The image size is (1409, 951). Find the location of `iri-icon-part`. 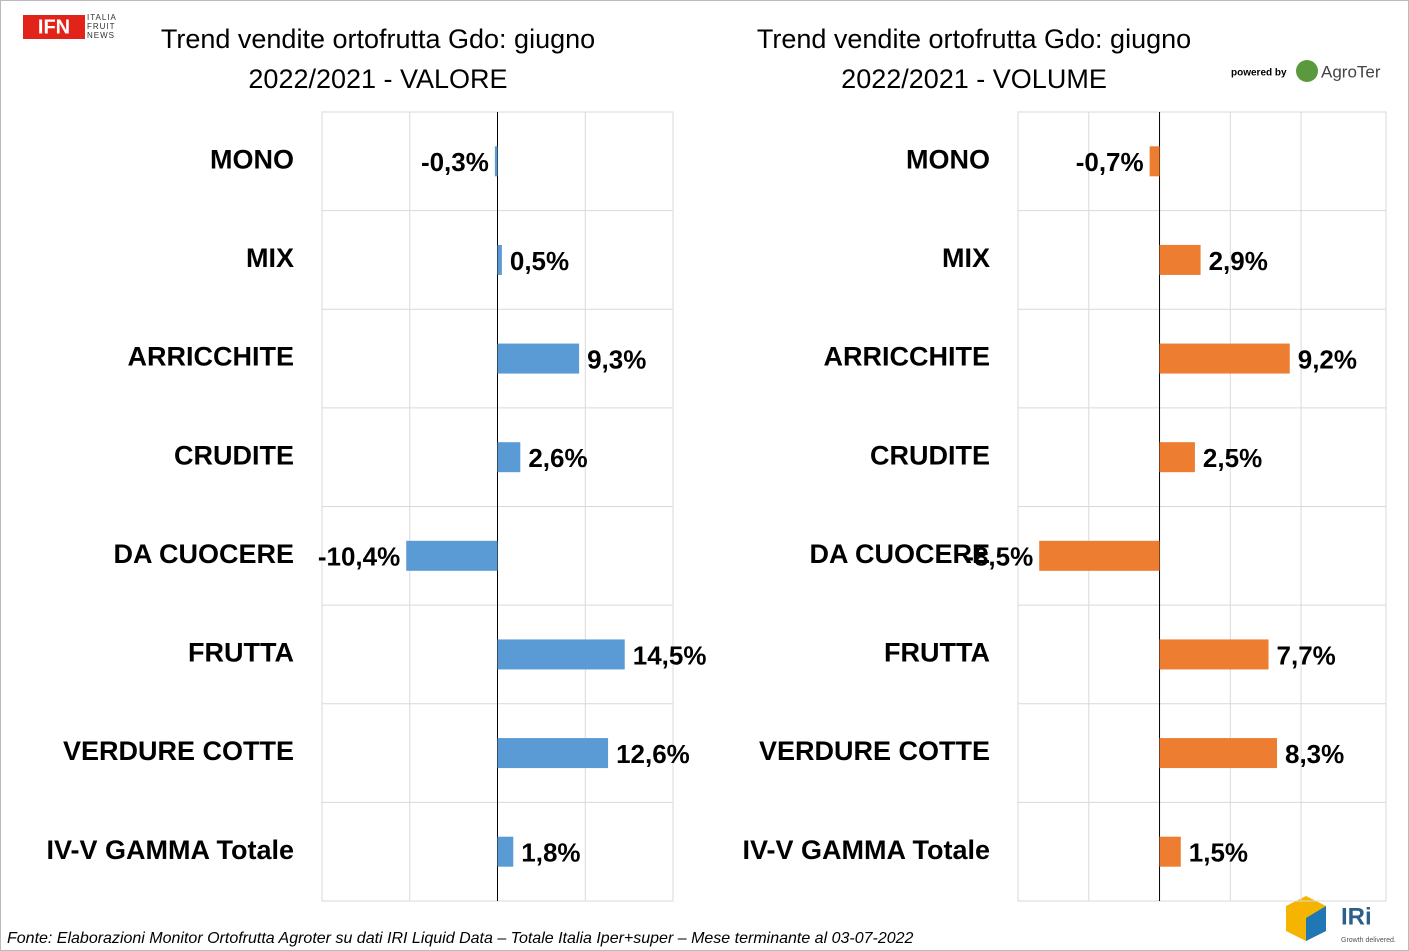

iri-icon-part is located at coordinates (1316, 923).